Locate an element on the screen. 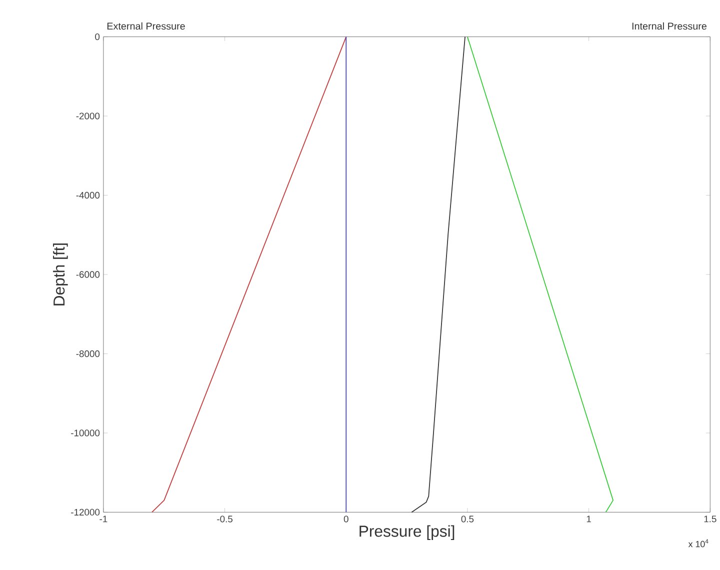  x-tick-label: 0.5 is located at coordinates (467, 519).